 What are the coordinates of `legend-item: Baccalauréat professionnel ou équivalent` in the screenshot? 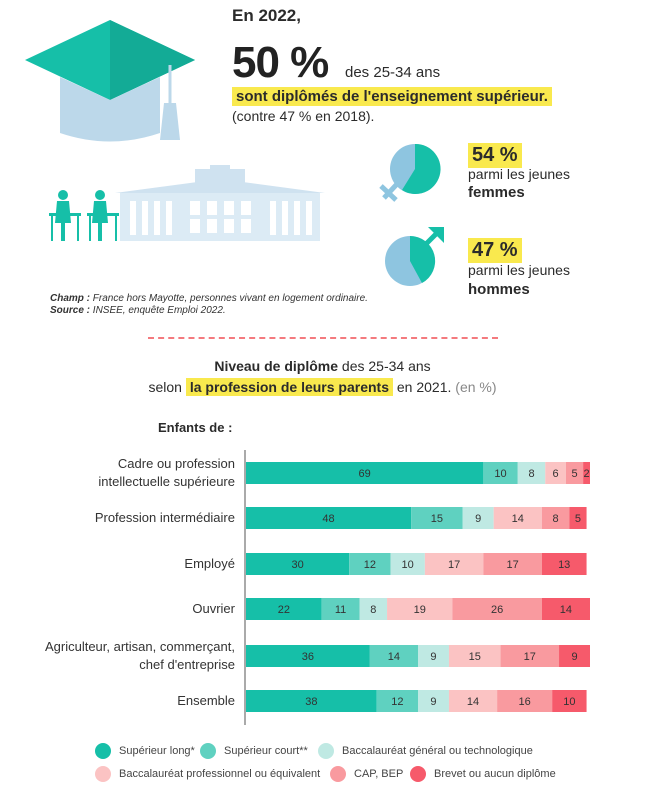 It's located at (207, 774).